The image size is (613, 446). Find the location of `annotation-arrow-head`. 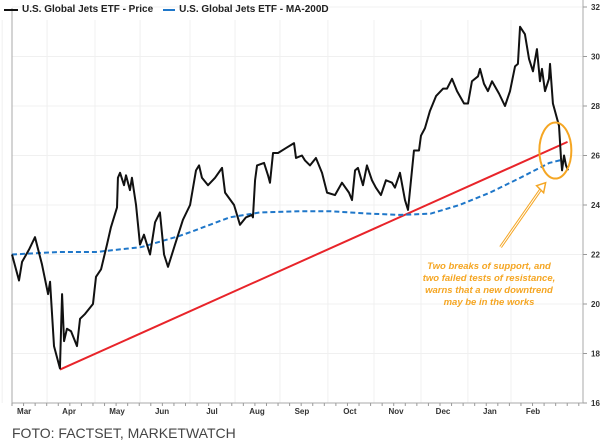

annotation-arrow-head is located at coordinates (541, 188).